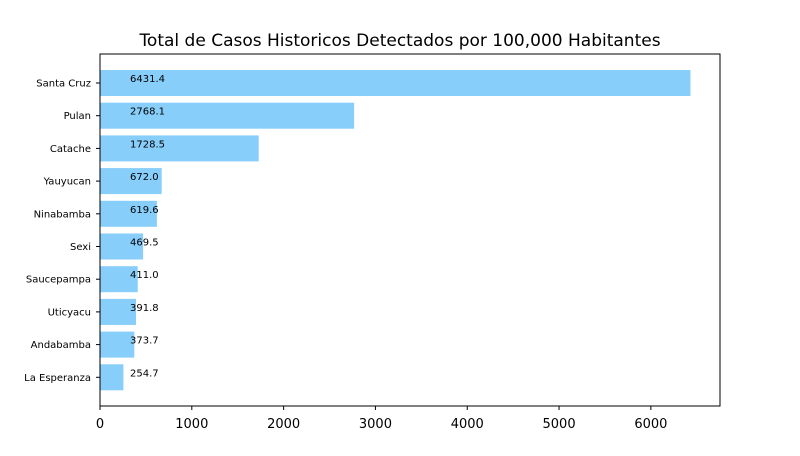  Describe the element at coordinates (69, 312) in the screenshot. I see `y-tick-label: Uticyacu` at that location.